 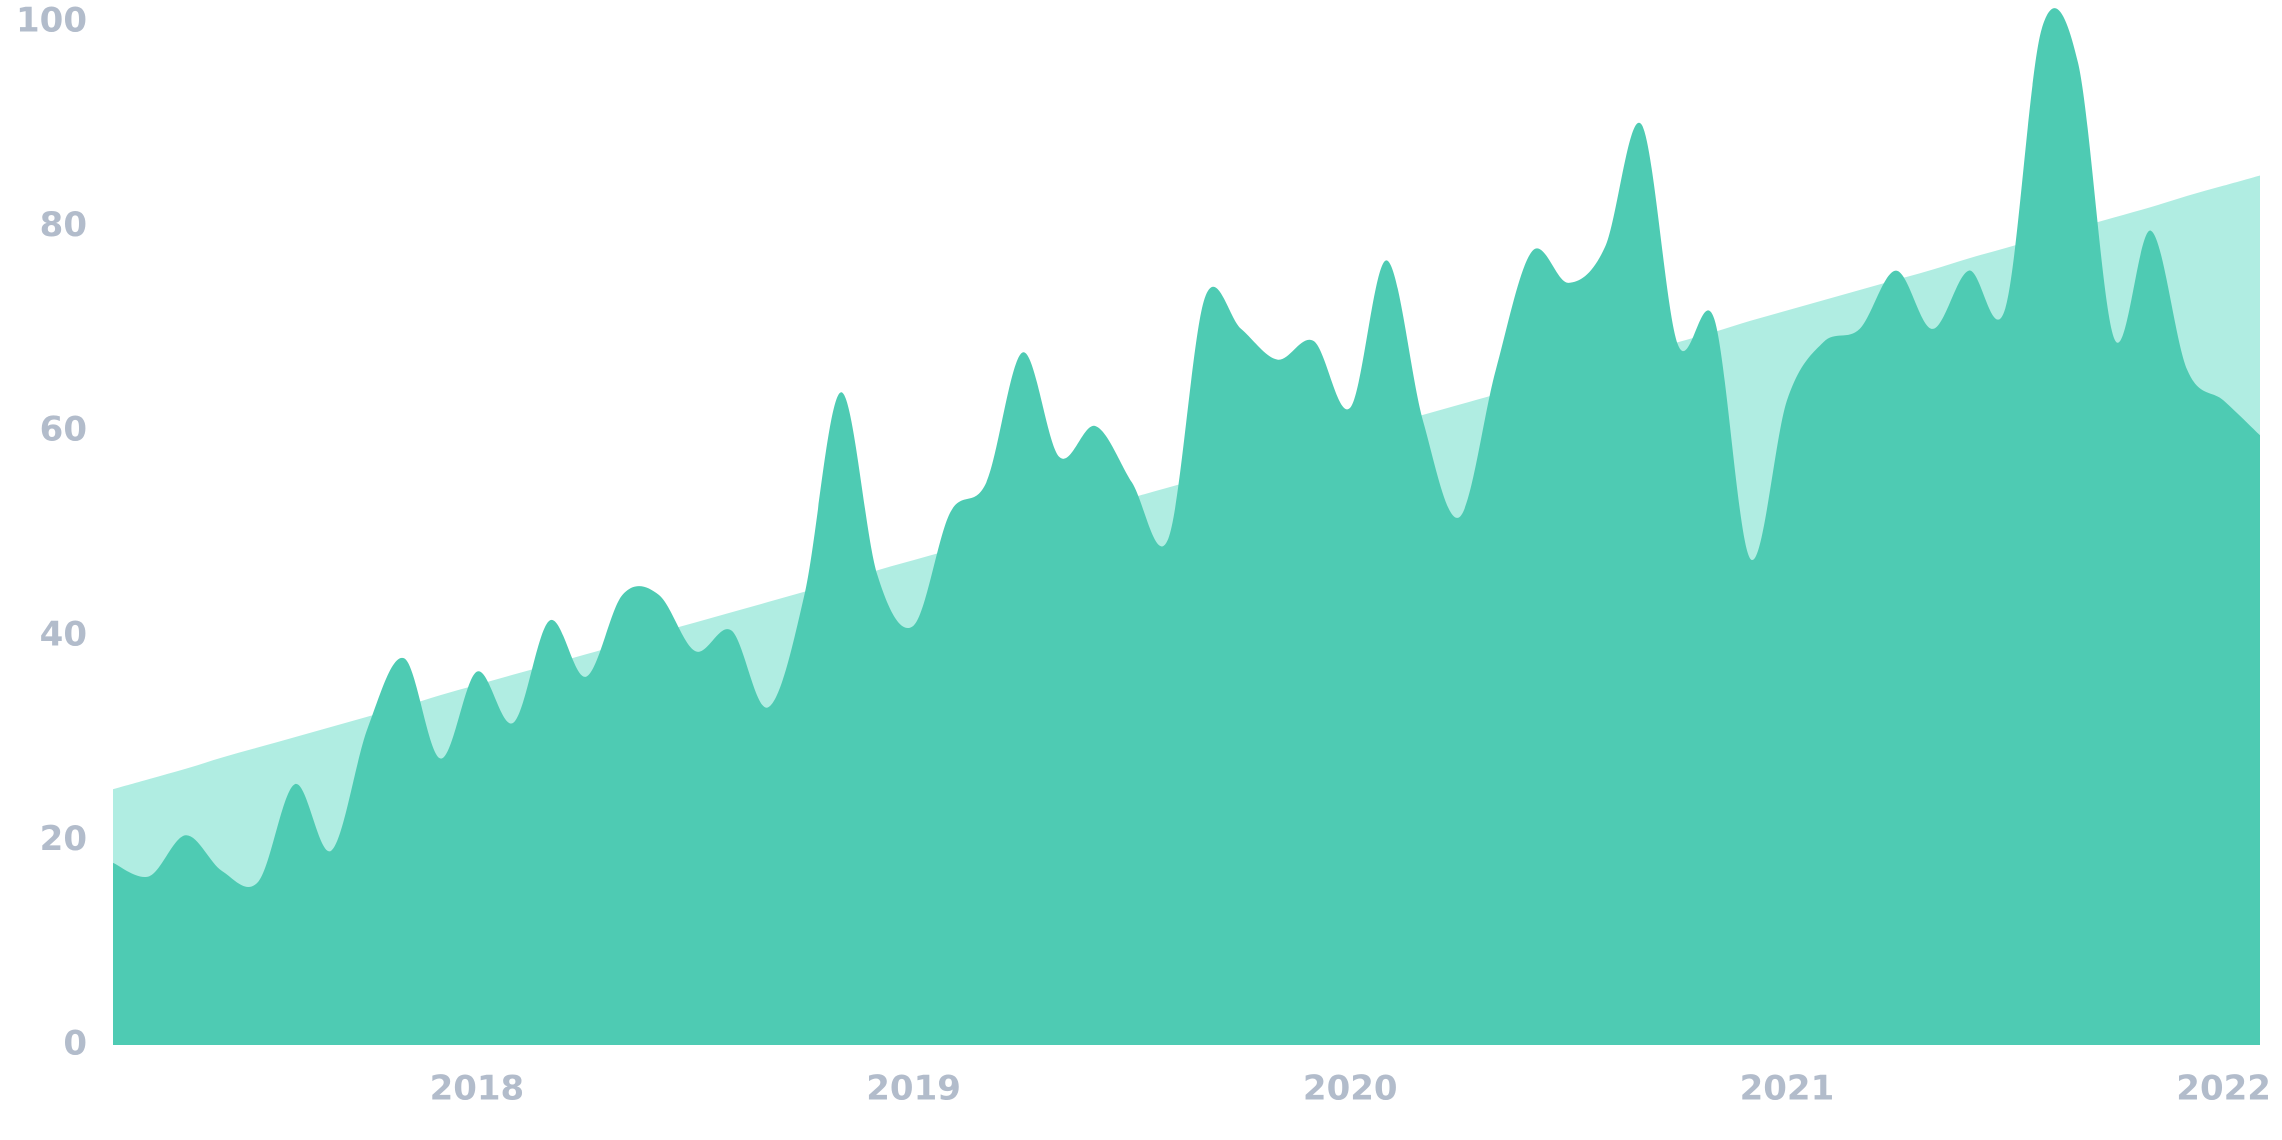 What do you see at coordinates (63, 225) in the screenshot?
I see `y-tick-label: 80` at bounding box center [63, 225].